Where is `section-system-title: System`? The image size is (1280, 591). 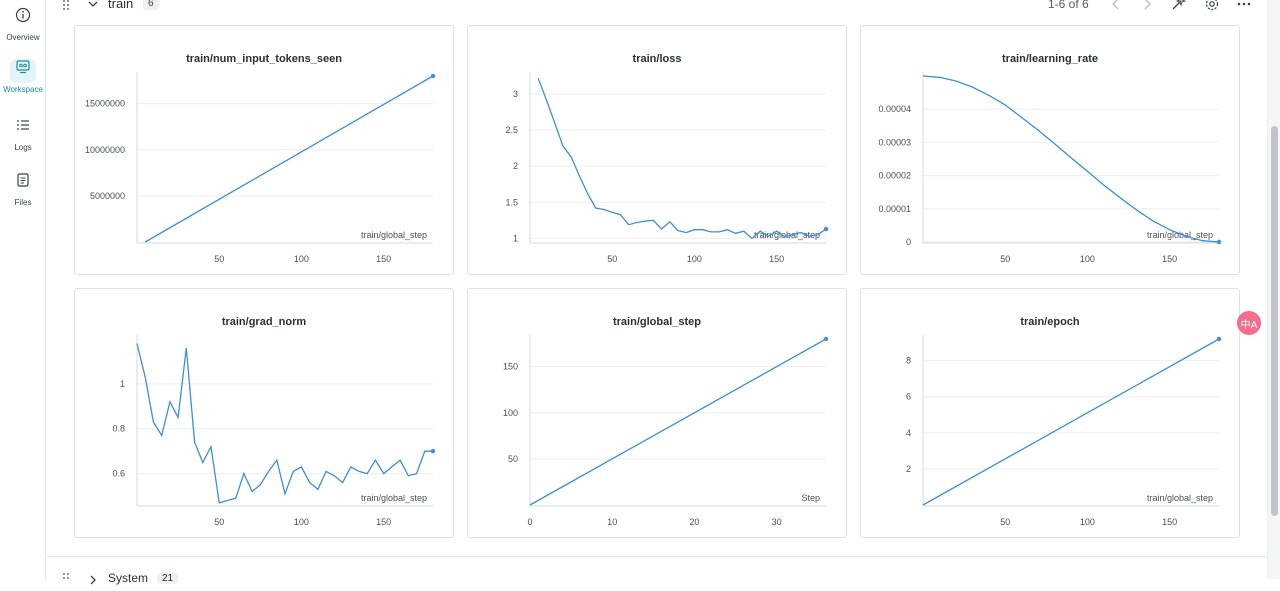 section-system-title: System is located at coordinates (128, 578).